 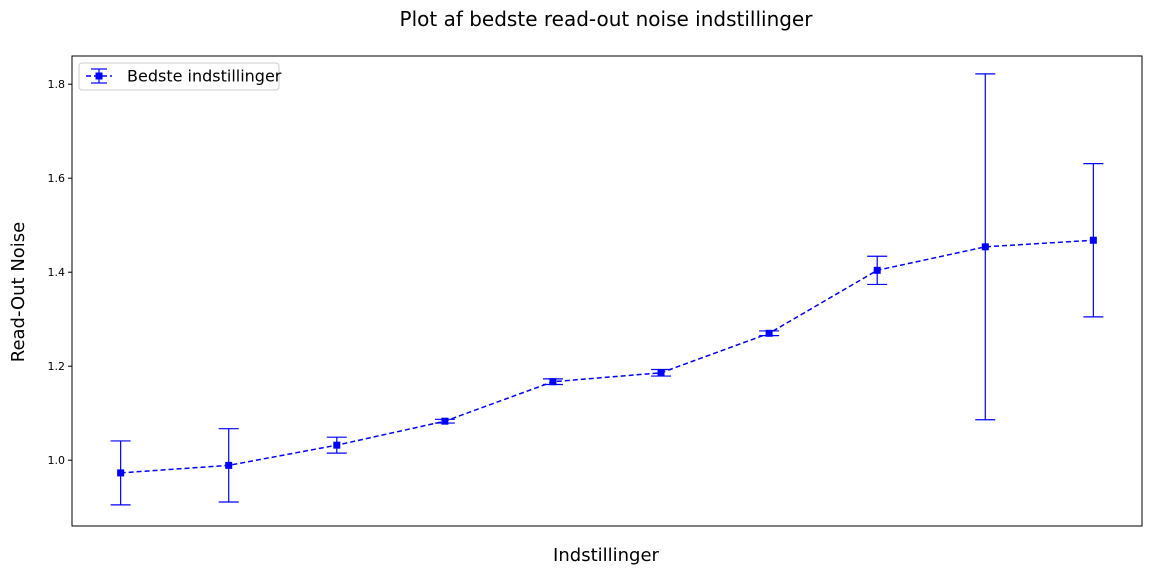 What do you see at coordinates (606, 555) in the screenshot?
I see `x-axis-label: Indstillinger` at bounding box center [606, 555].